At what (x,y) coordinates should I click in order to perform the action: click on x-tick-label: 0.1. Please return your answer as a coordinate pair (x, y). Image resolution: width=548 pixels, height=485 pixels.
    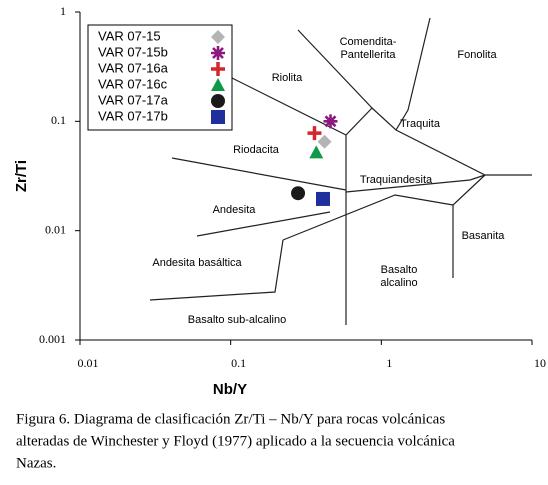
    Looking at the image, I should click on (238, 363).